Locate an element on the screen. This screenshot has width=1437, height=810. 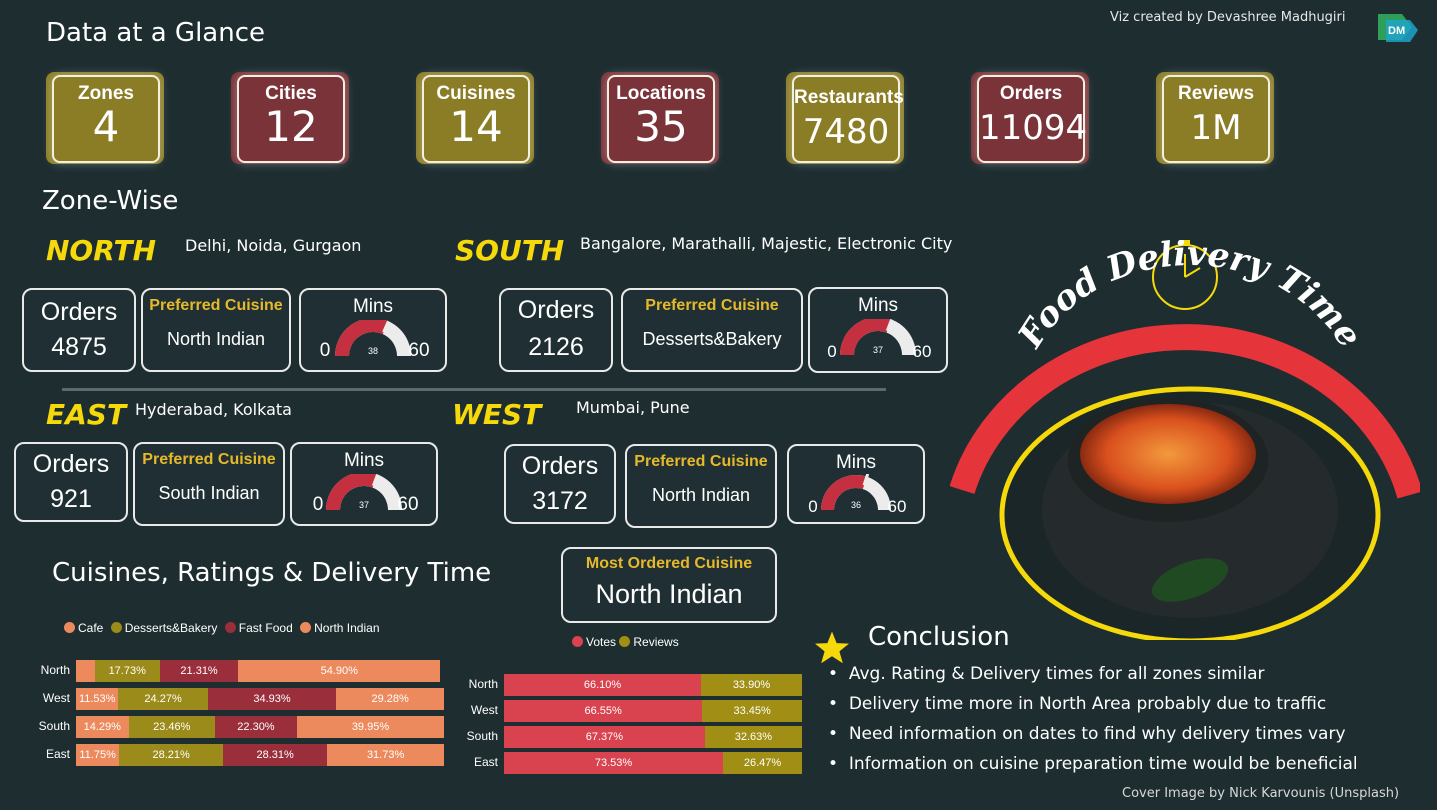
kpi-label: Orders is located at coordinates (1031, 93).